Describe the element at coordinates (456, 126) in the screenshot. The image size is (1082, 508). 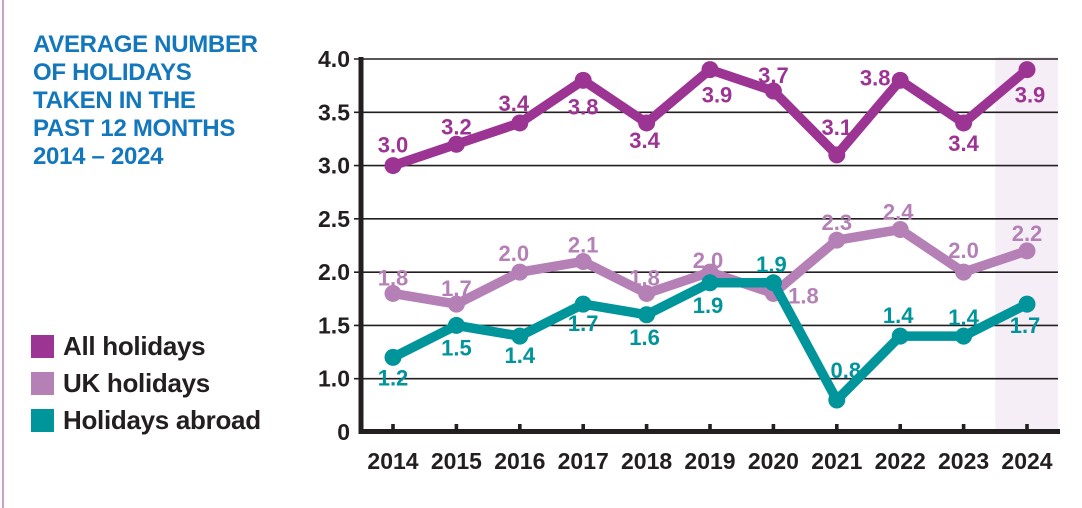
I see `data-label-all-holidays: 3.2` at that location.